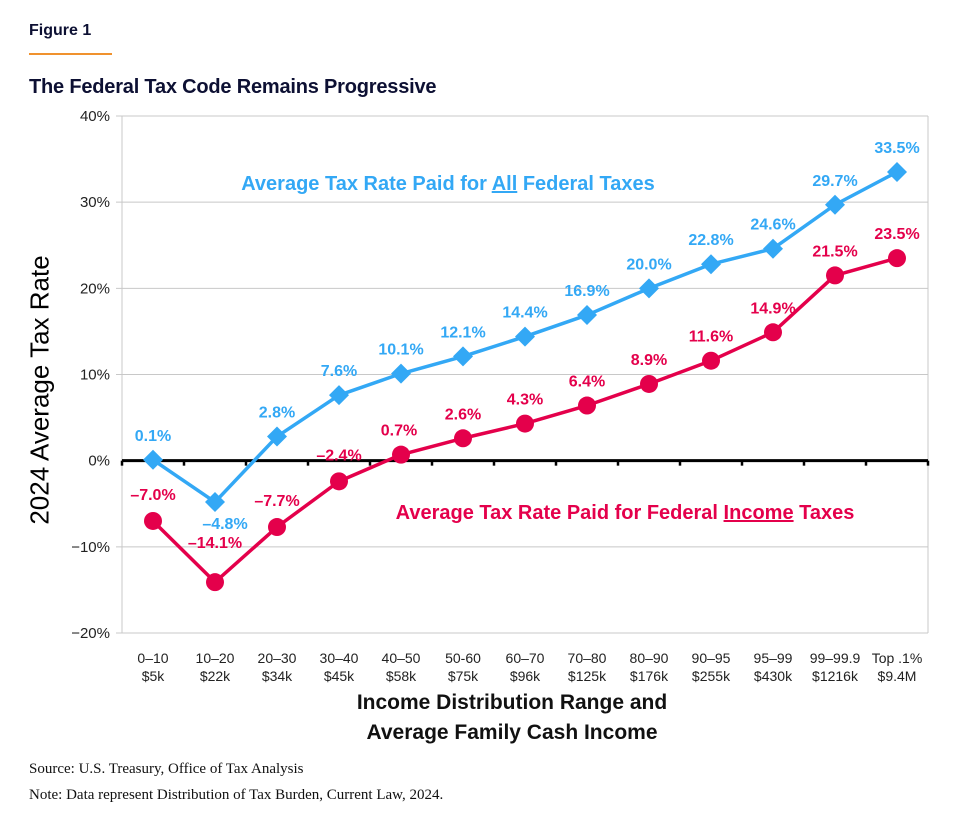 The width and height of the screenshot is (973, 820). I want to click on chart-title: The Federal Tax Code Remains Progressive, so click(233, 87).